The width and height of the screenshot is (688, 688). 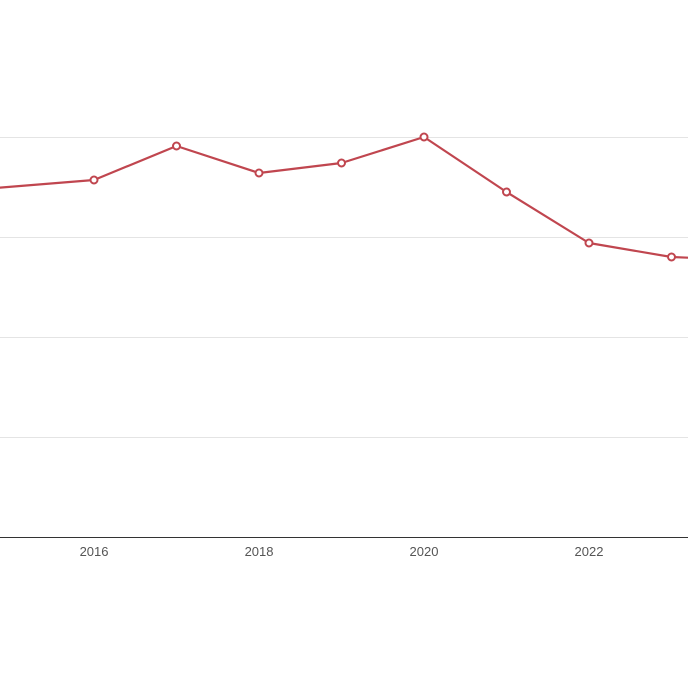 I want to click on x-tick-label: 2016, so click(x=94, y=551).